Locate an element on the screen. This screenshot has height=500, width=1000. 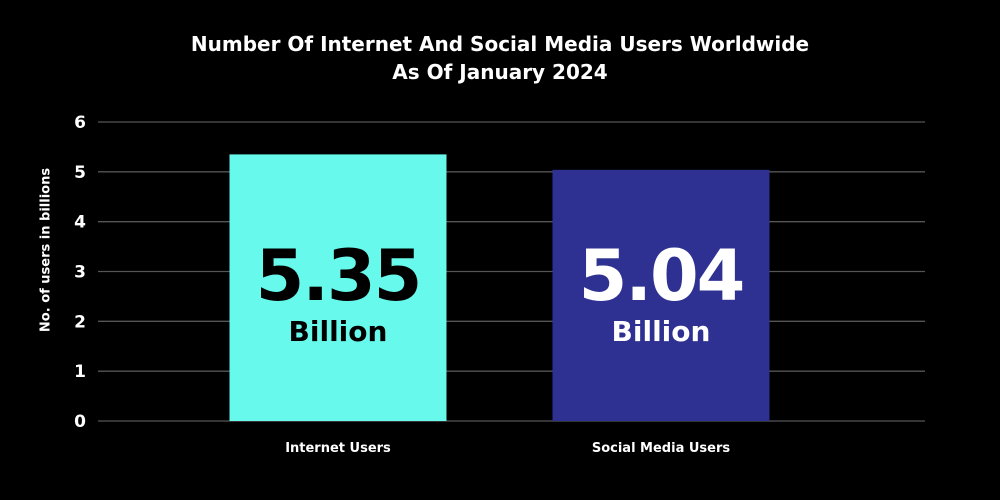
bar-social-media-users is located at coordinates (661, 295).